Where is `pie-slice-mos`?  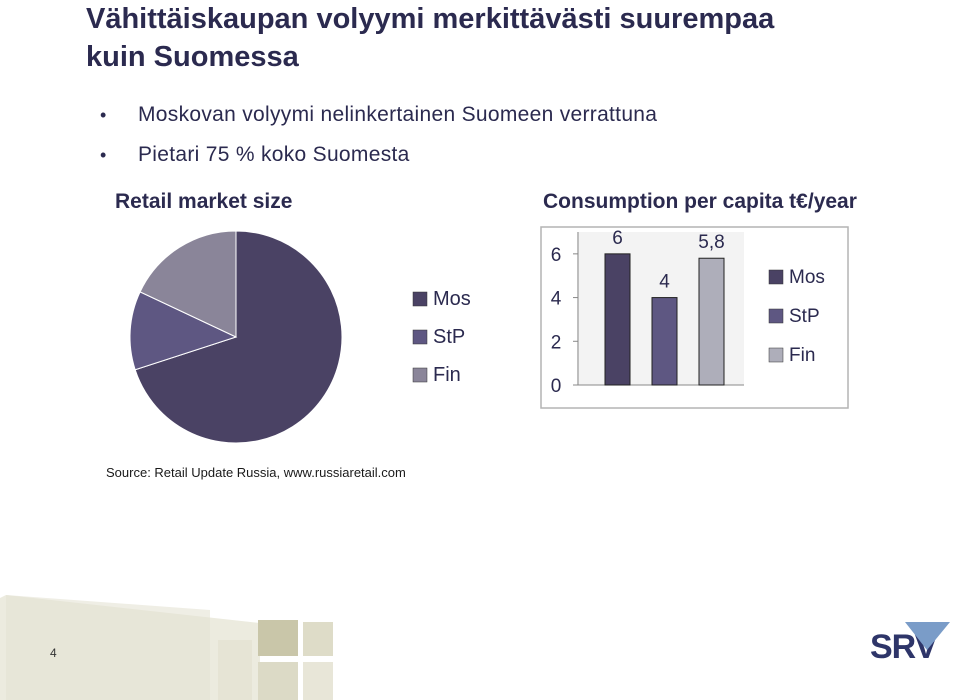 pie-slice-mos is located at coordinates (238, 337).